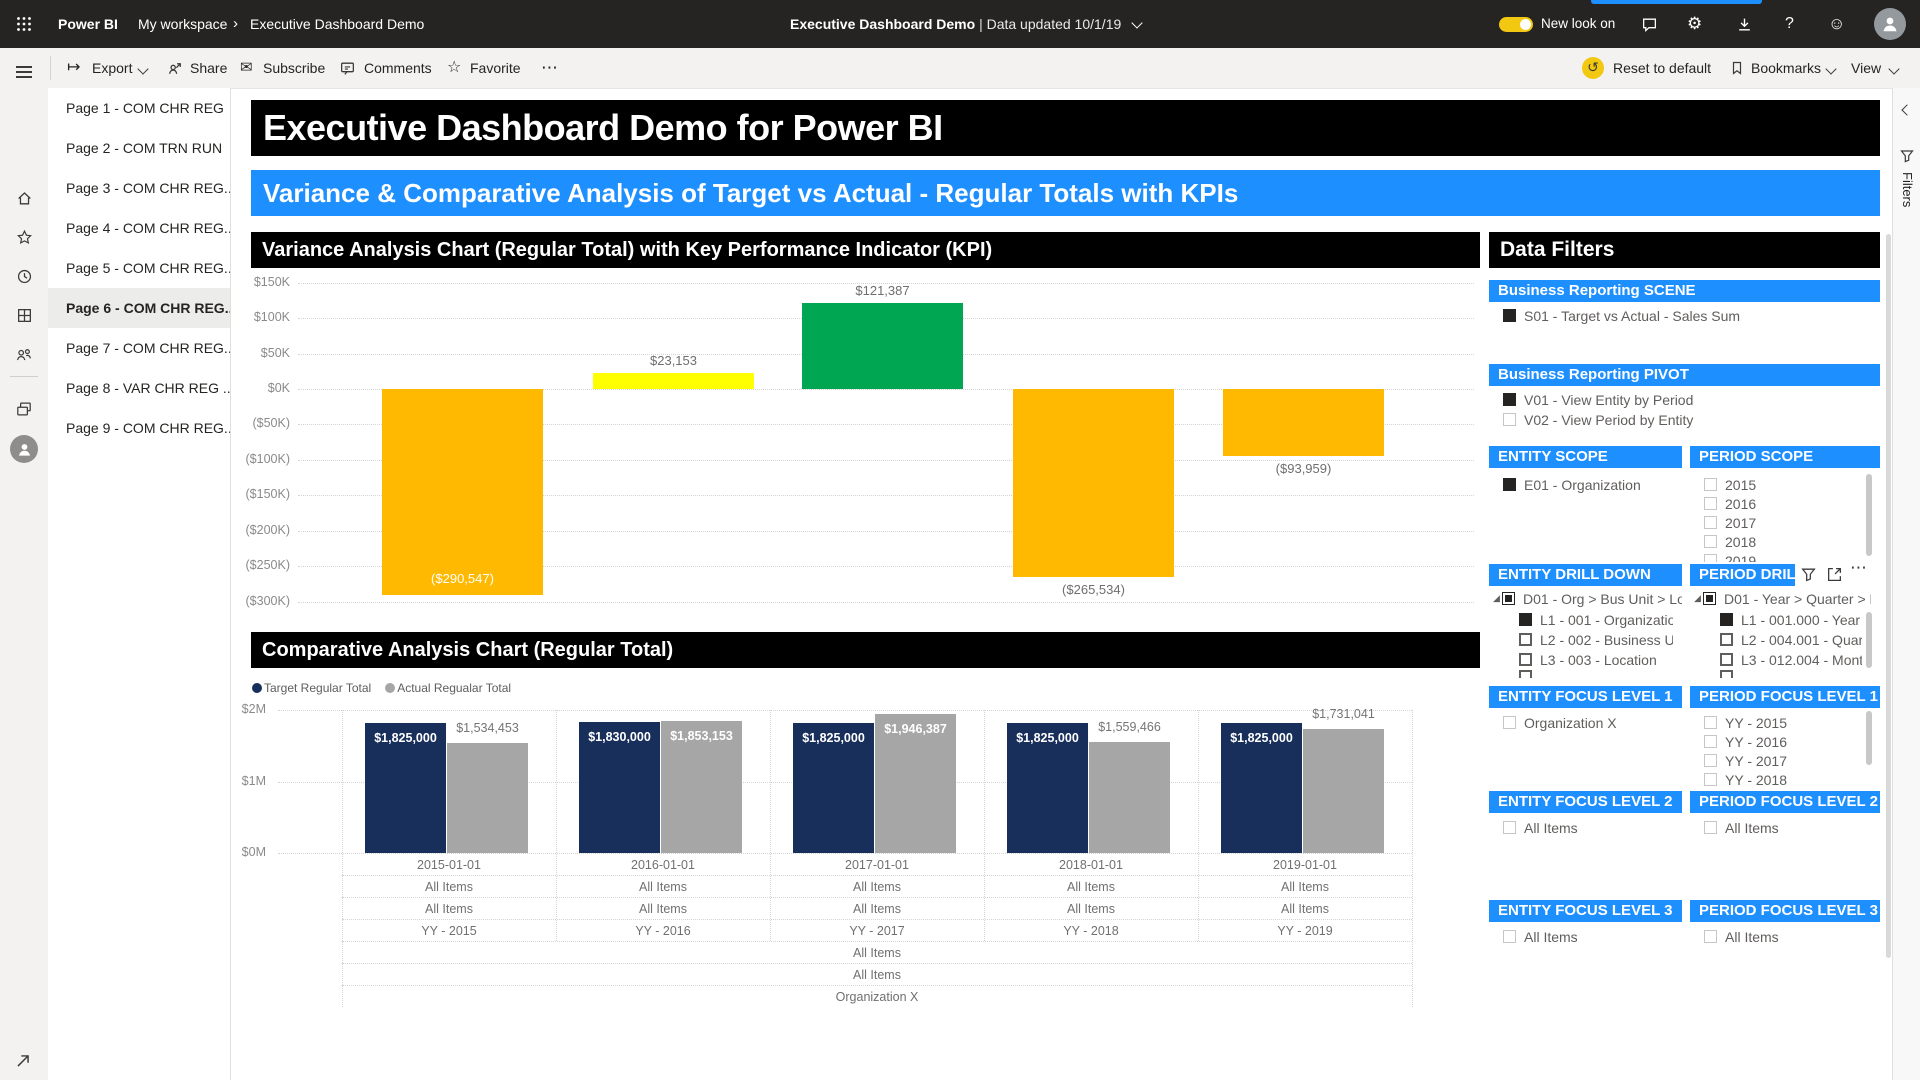 This screenshot has width=1920, height=1080. Describe the element at coordinates (1786, 68) in the screenshot. I see `bookmarks-button: Bookmarks` at that location.